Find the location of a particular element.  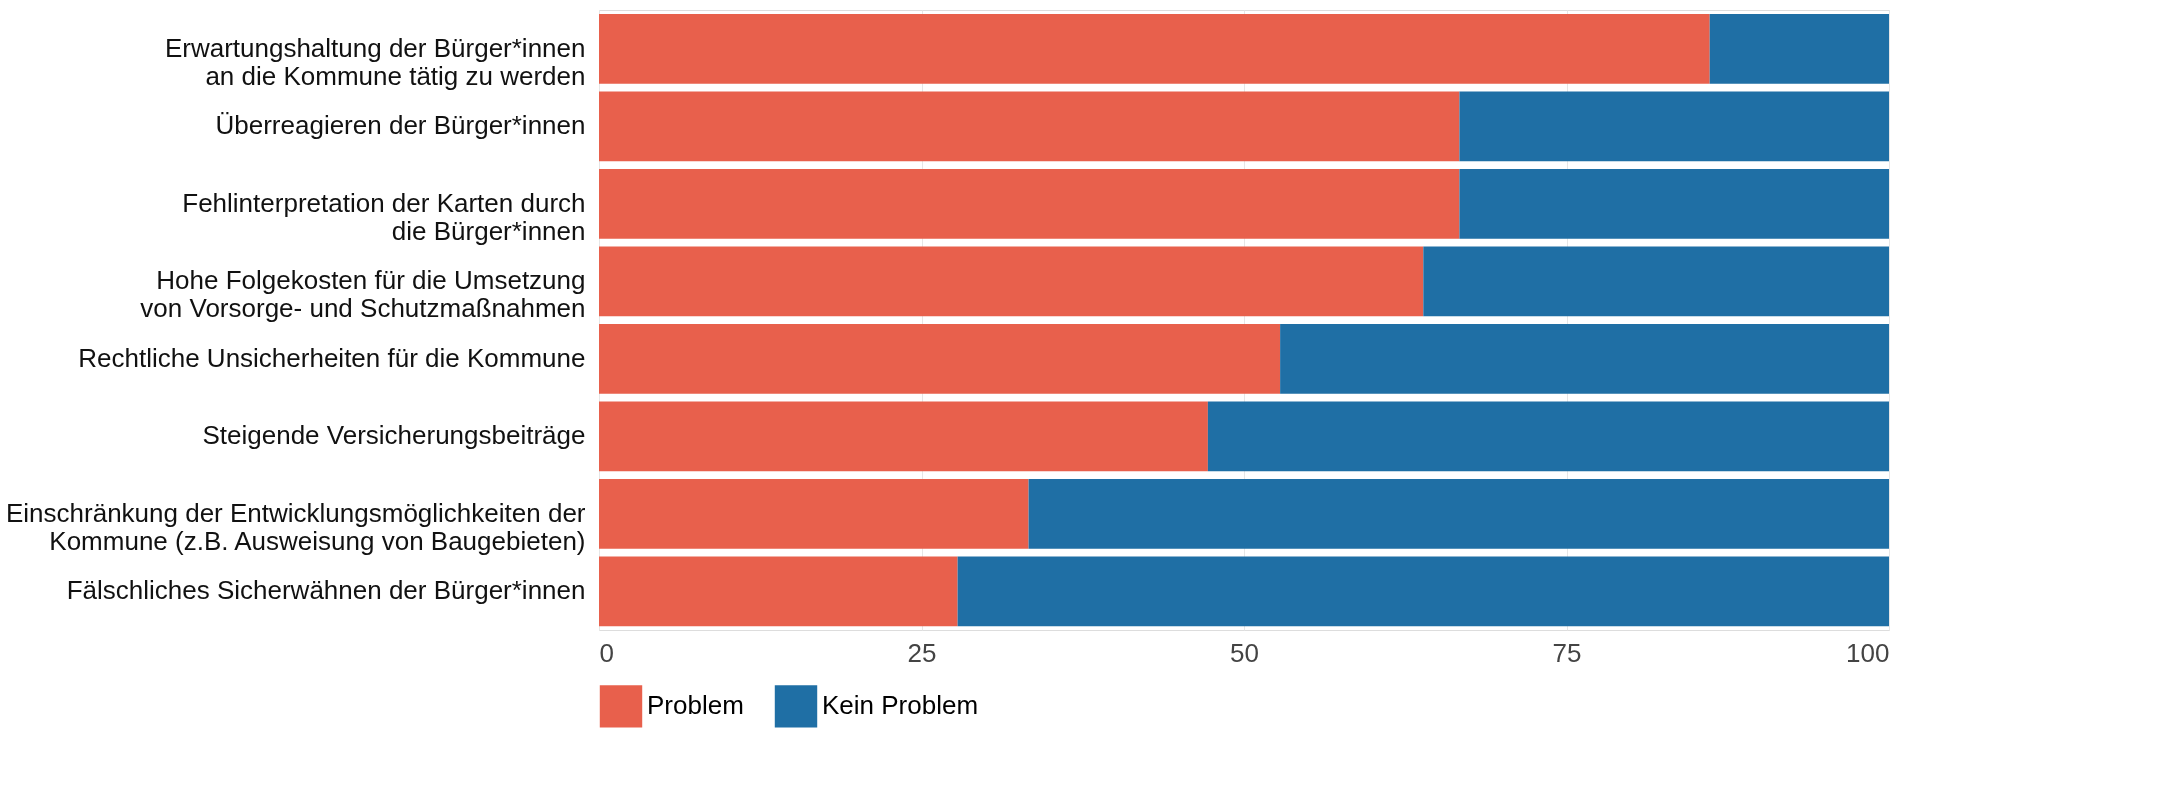

legend-label: Problem is located at coordinates (695, 705).